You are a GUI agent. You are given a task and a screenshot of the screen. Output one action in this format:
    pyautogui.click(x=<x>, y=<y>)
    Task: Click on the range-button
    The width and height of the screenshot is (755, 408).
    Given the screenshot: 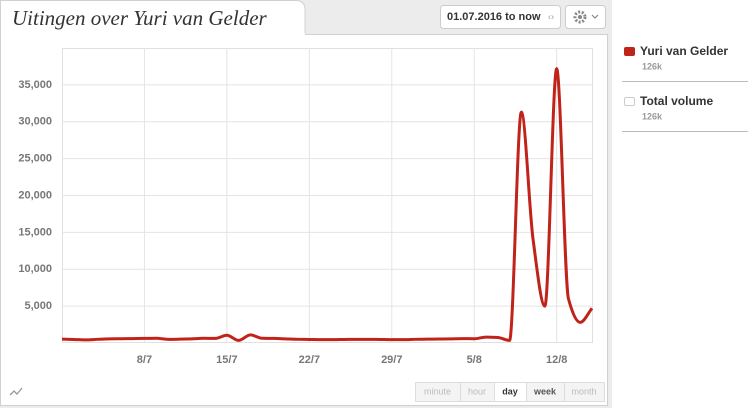 What is the action you would take?
    pyautogui.click(x=584, y=392)
    